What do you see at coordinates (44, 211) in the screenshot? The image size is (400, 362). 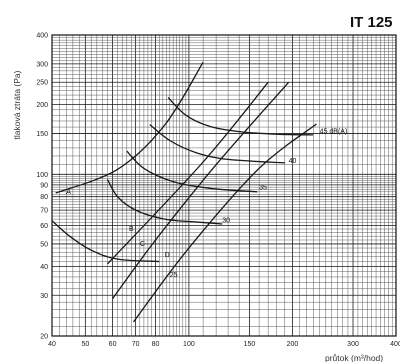 I see `y-tick-label: 70` at bounding box center [44, 211].